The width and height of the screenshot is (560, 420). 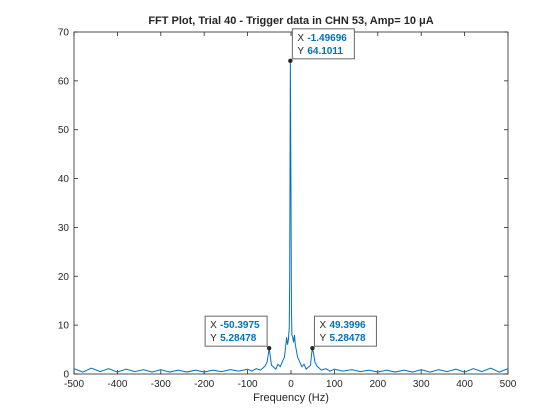 What do you see at coordinates (291, 384) in the screenshot?
I see `x-tick-label: 0` at bounding box center [291, 384].